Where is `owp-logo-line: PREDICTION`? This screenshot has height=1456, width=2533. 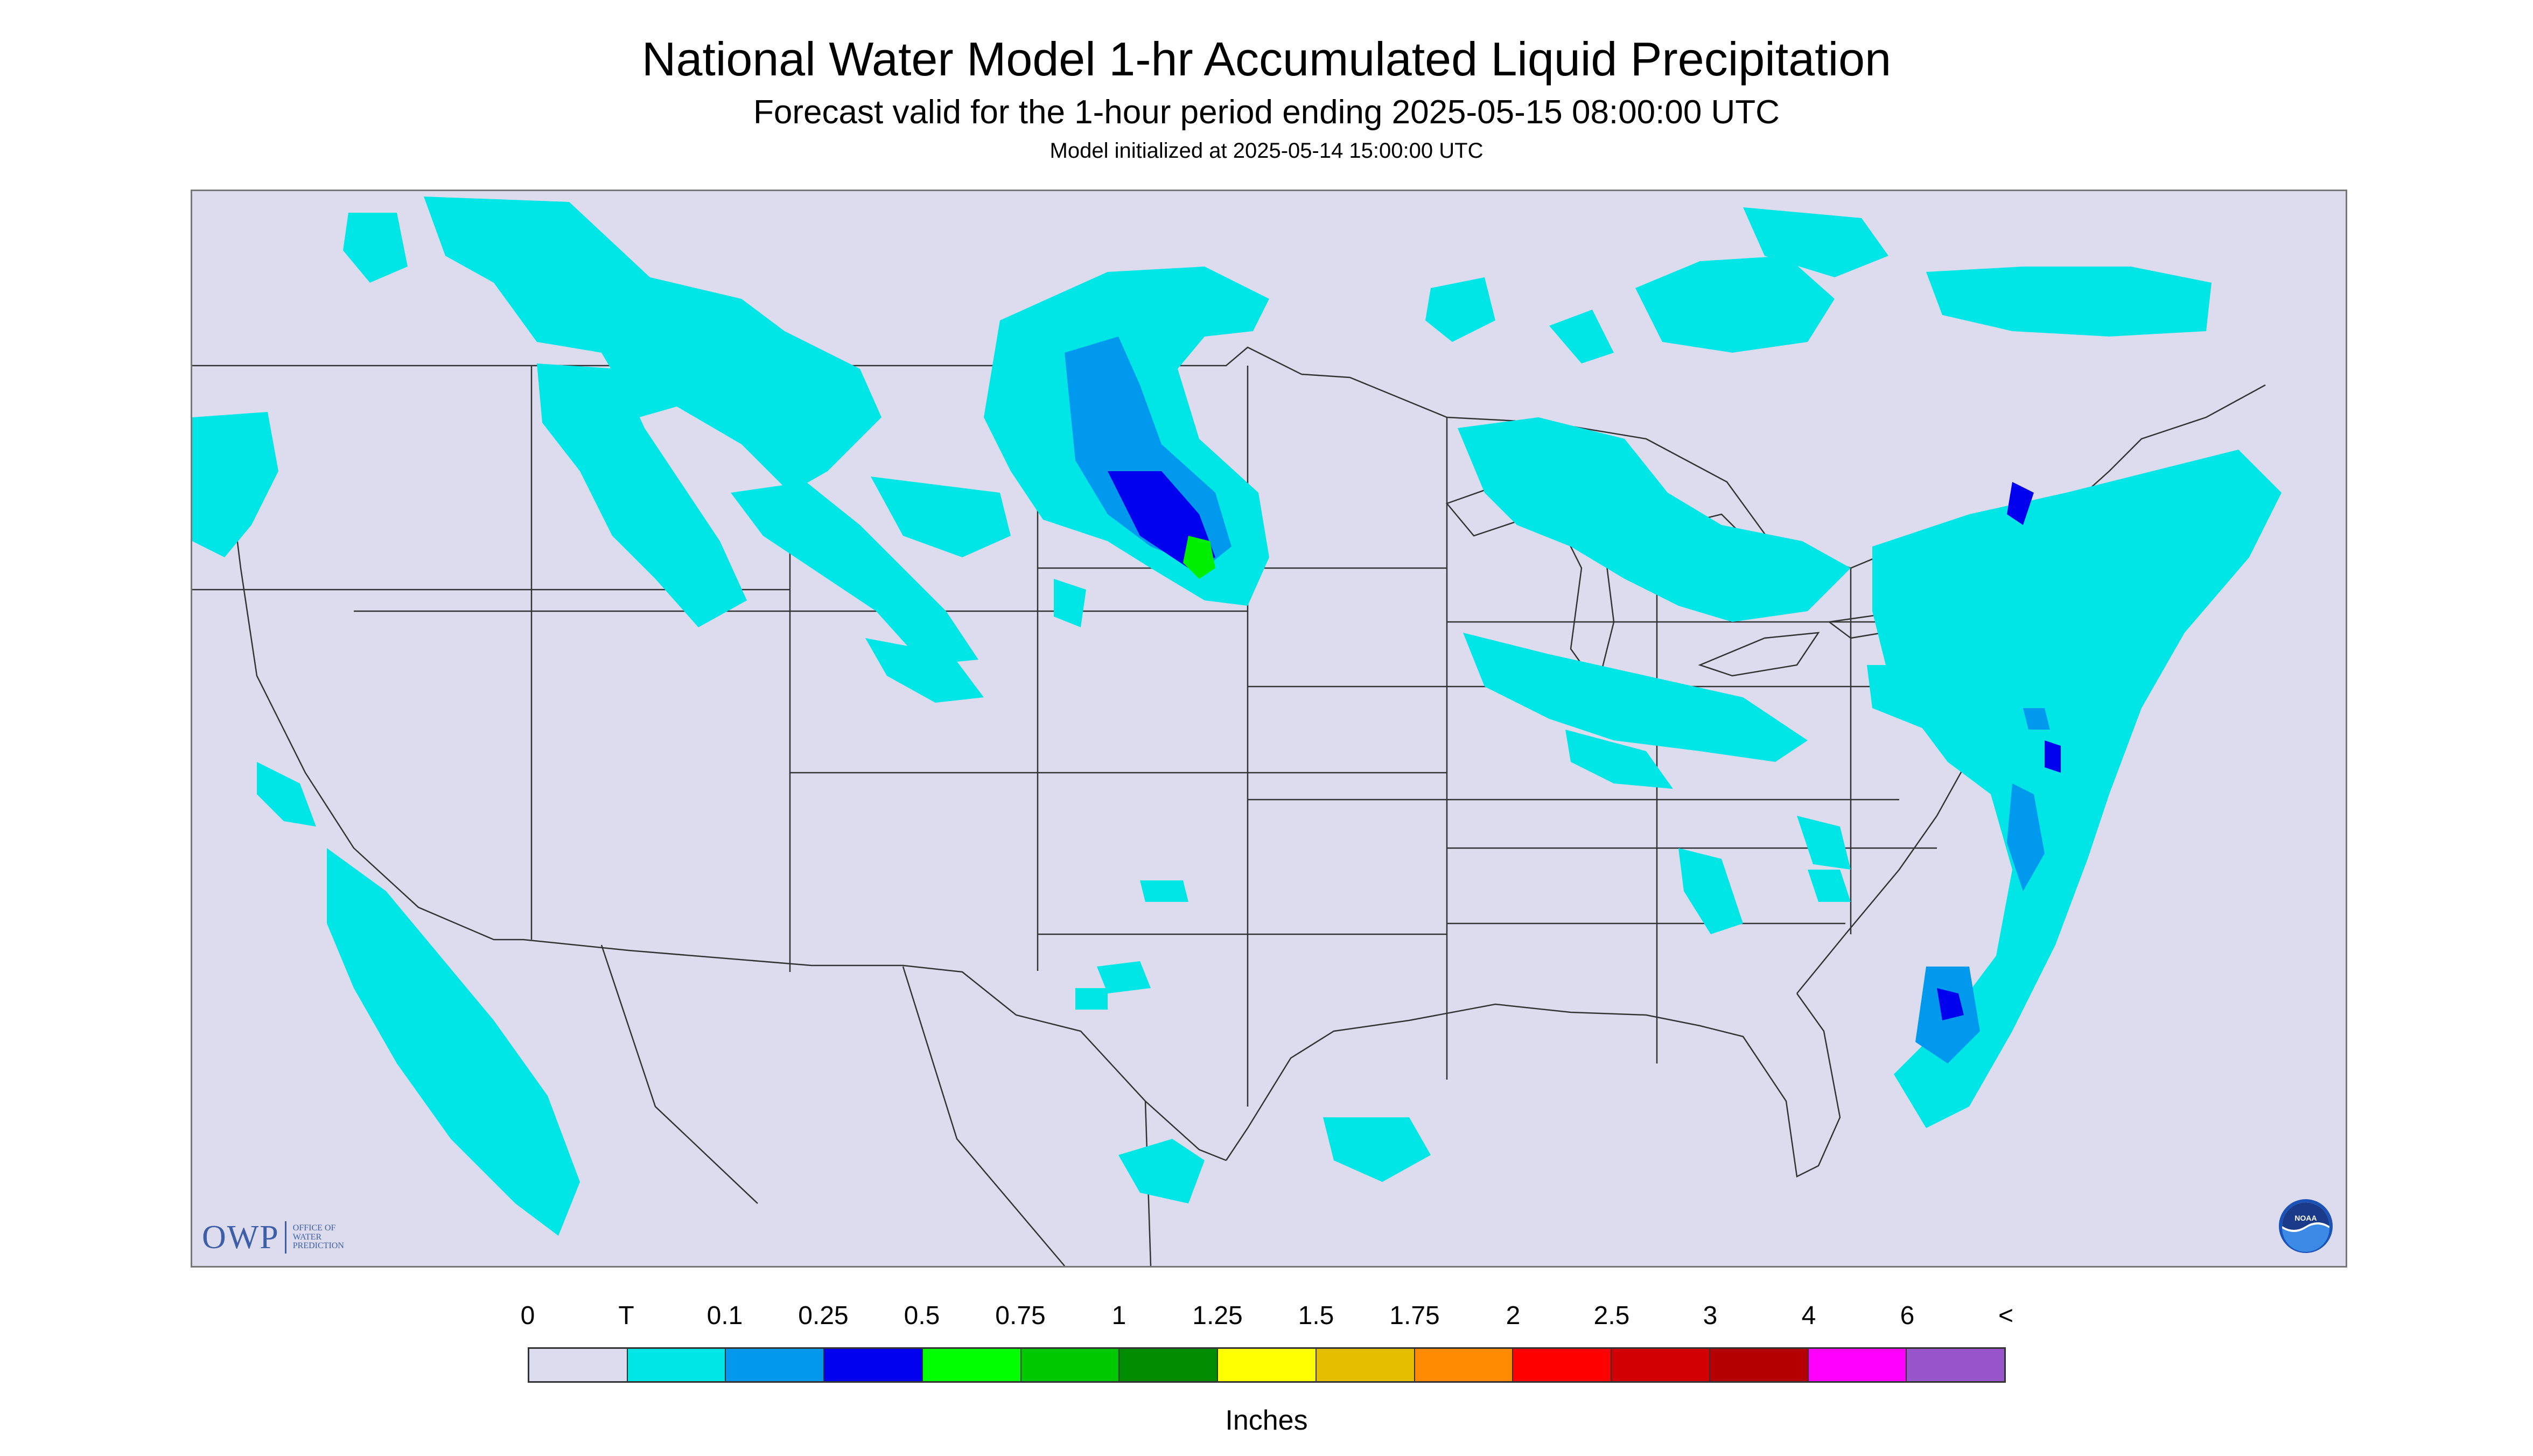
owp-logo-line: PREDICTION is located at coordinates (318, 1246).